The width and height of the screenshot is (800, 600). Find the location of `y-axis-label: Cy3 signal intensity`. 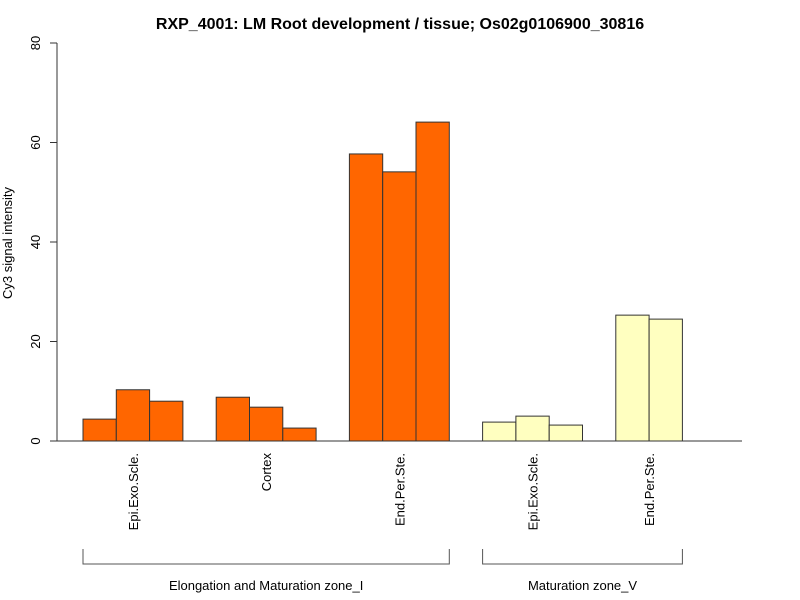

y-axis-label: Cy3 signal intensity is located at coordinates (7, 243).